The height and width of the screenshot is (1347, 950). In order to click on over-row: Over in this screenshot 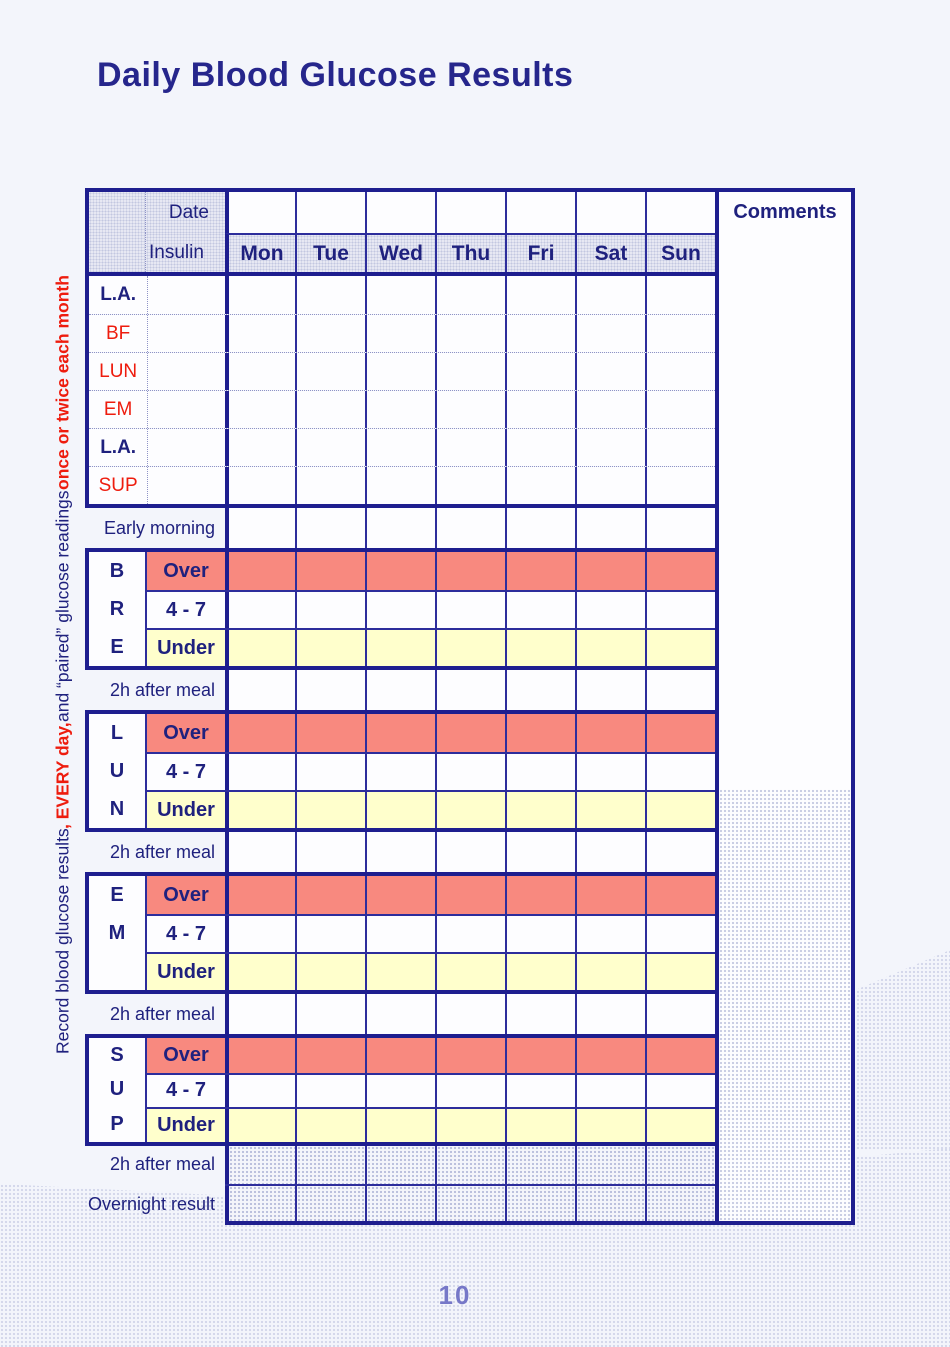, I will do `click(430, 1055)`.